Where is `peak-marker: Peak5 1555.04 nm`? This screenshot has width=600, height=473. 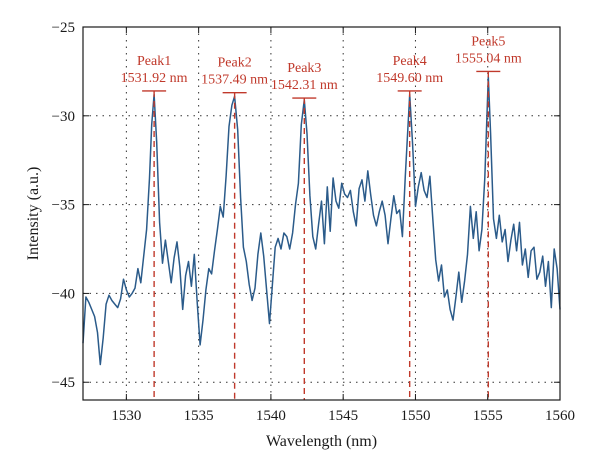
peak-marker: Peak5 1555.04 nm is located at coordinates (488, 217).